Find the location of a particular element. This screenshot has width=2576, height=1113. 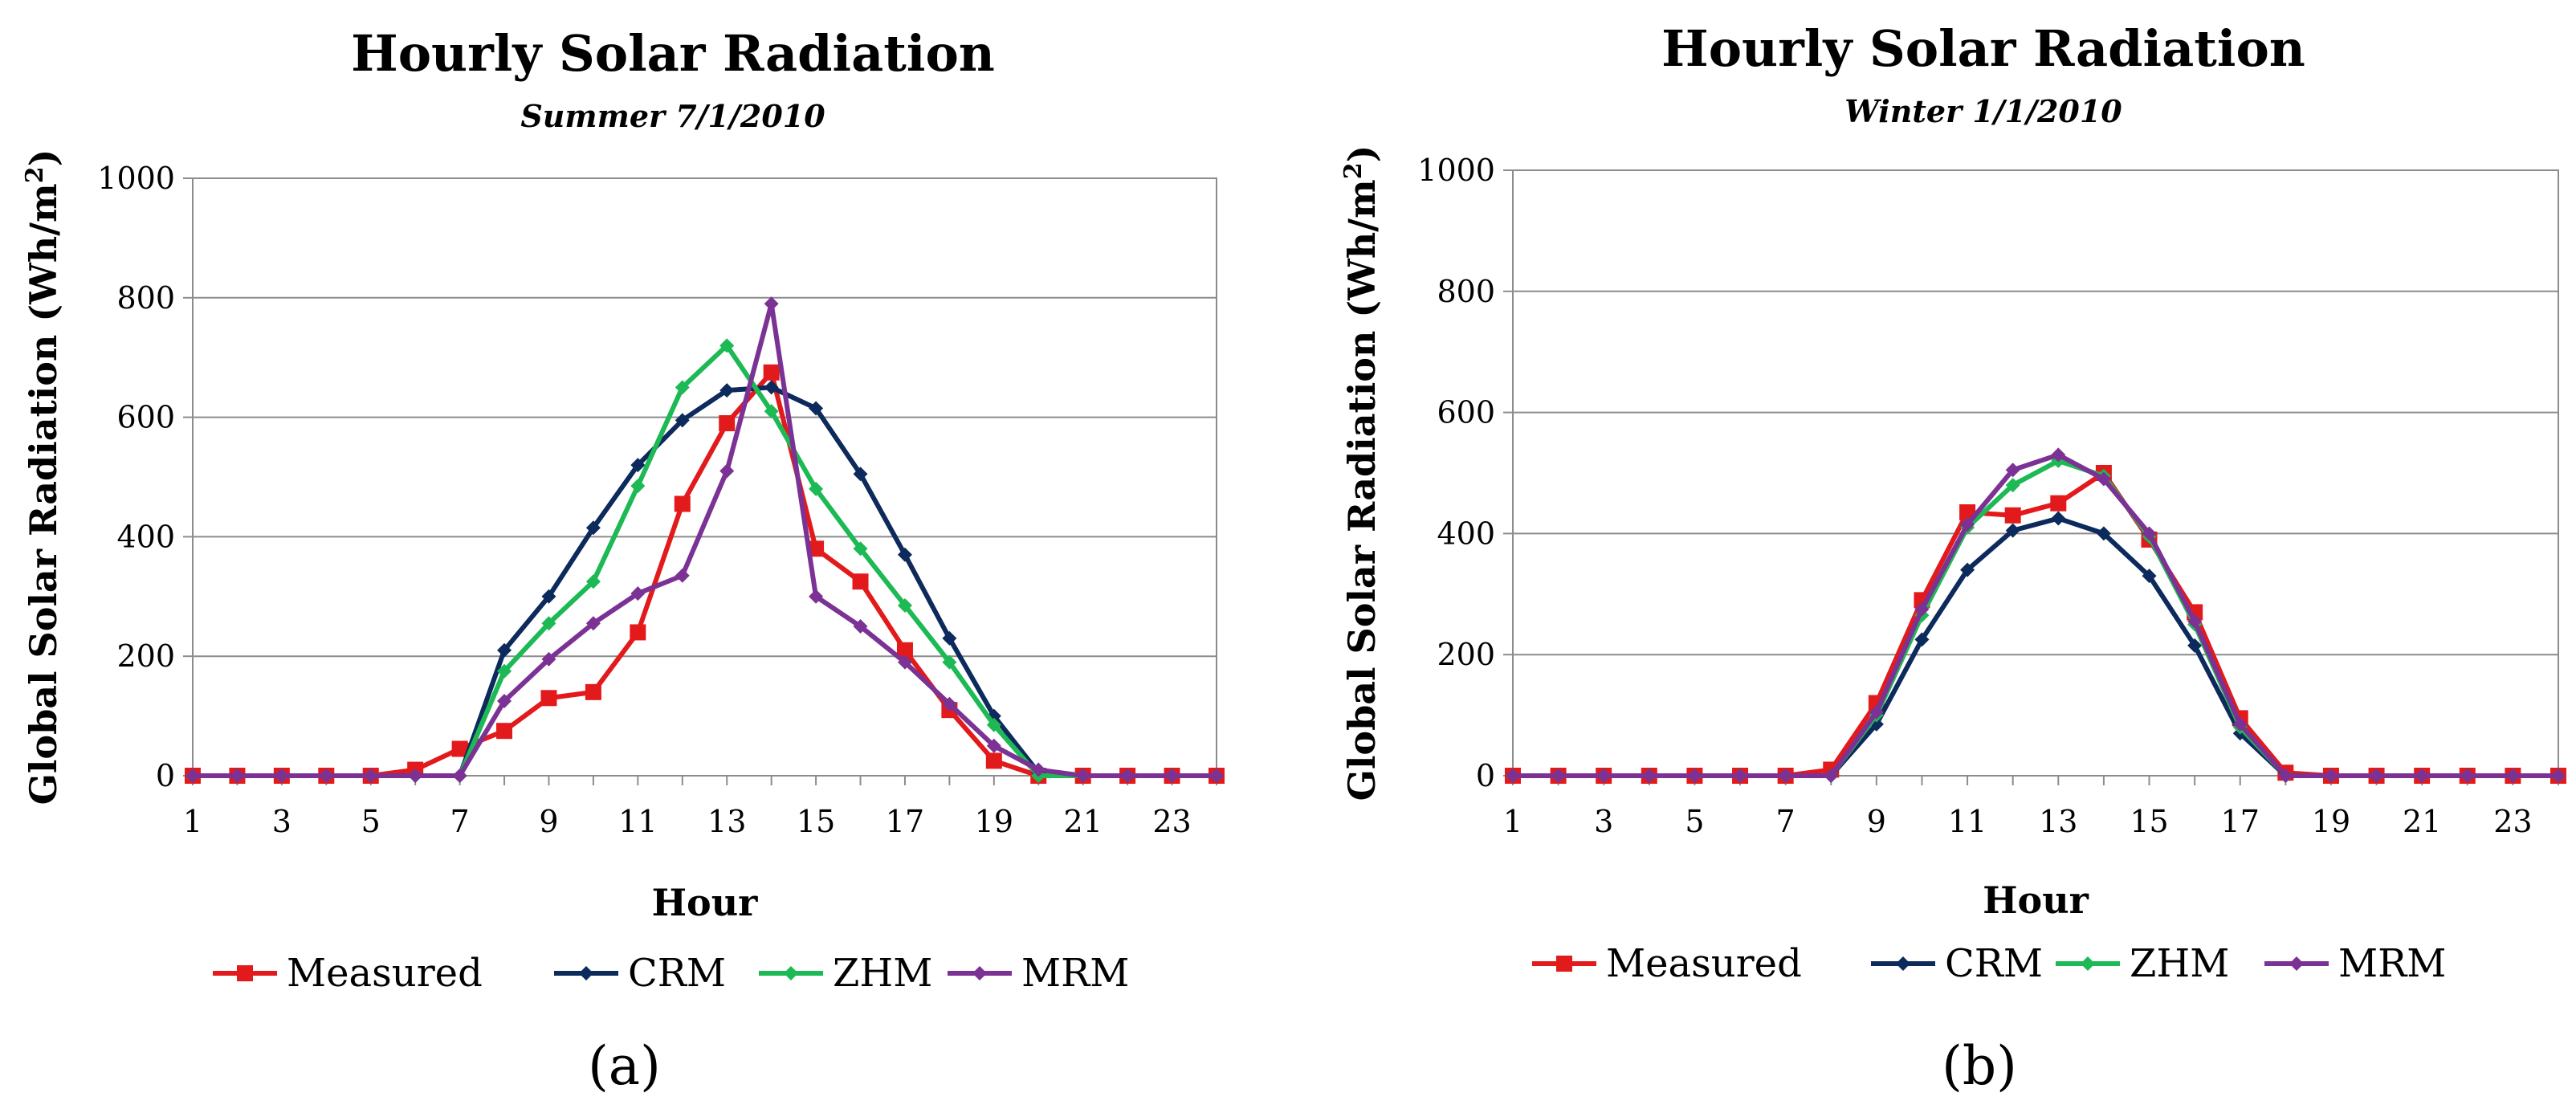

legend-item-measured: Measured is located at coordinates (1667, 963).